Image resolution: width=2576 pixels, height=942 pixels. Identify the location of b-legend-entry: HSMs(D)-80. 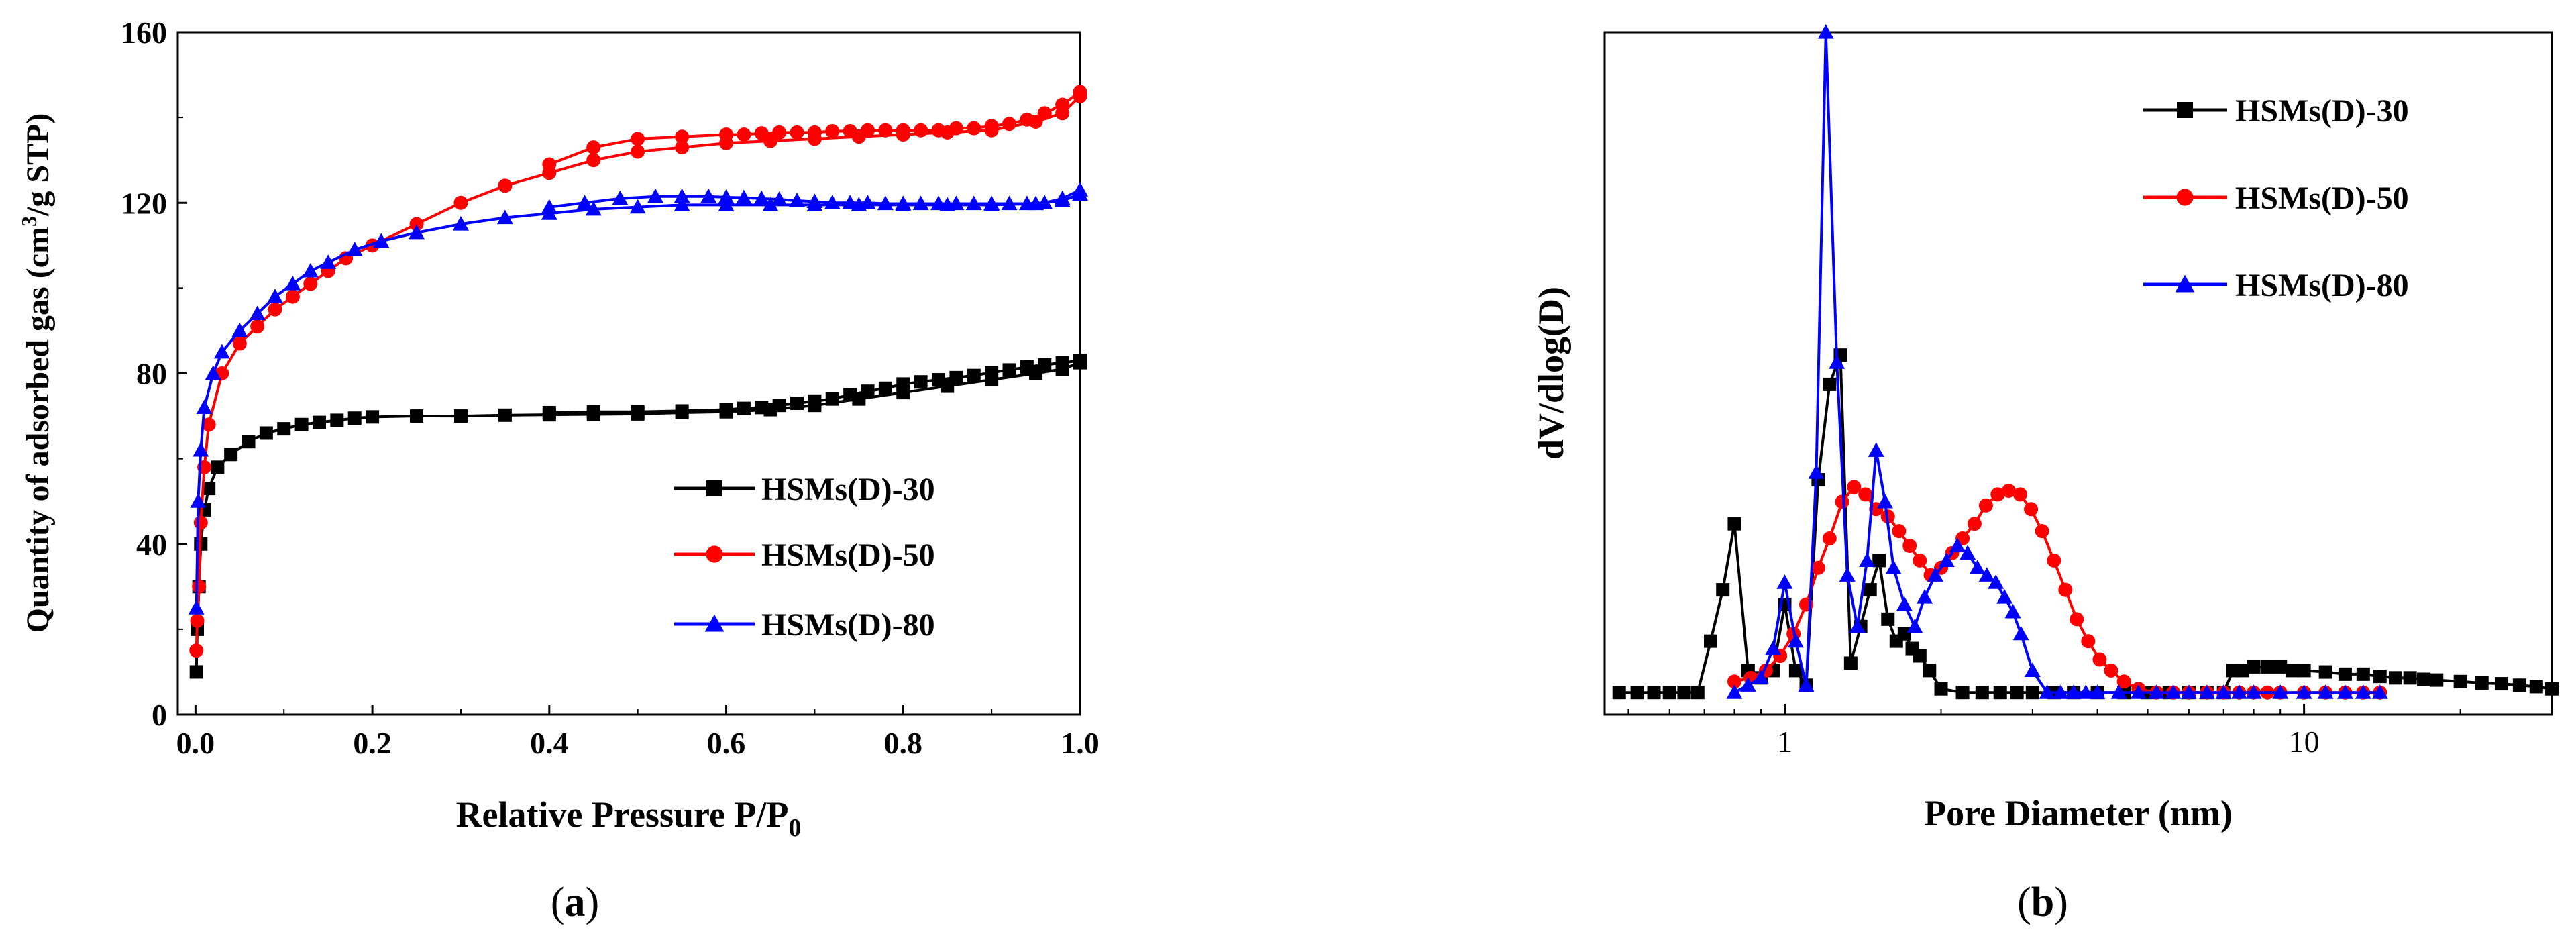
(2276, 285).